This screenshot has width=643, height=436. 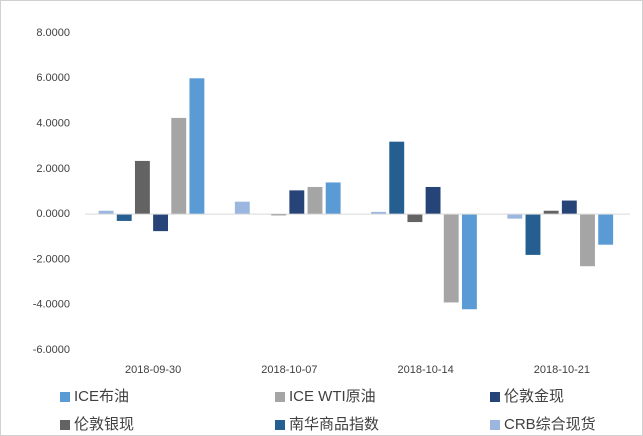 What do you see at coordinates (334, 424) in the screenshot?
I see `legend-label: 南华商品指数` at bounding box center [334, 424].